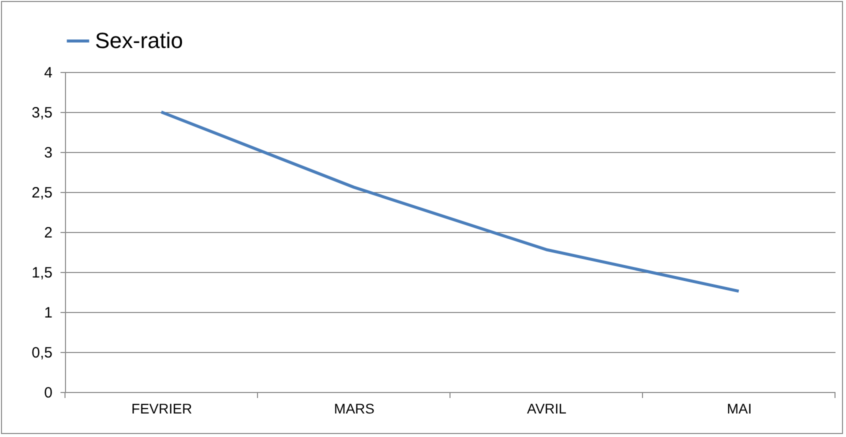 The height and width of the screenshot is (437, 846). What do you see at coordinates (48, 233) in the screenshot?
I see `y-tick-label: 2` at bounding box center [48, 233].